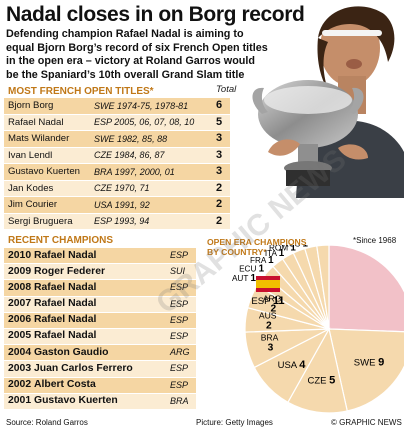  I want to click on champion-player: Roger Federer, so click(70, 271).